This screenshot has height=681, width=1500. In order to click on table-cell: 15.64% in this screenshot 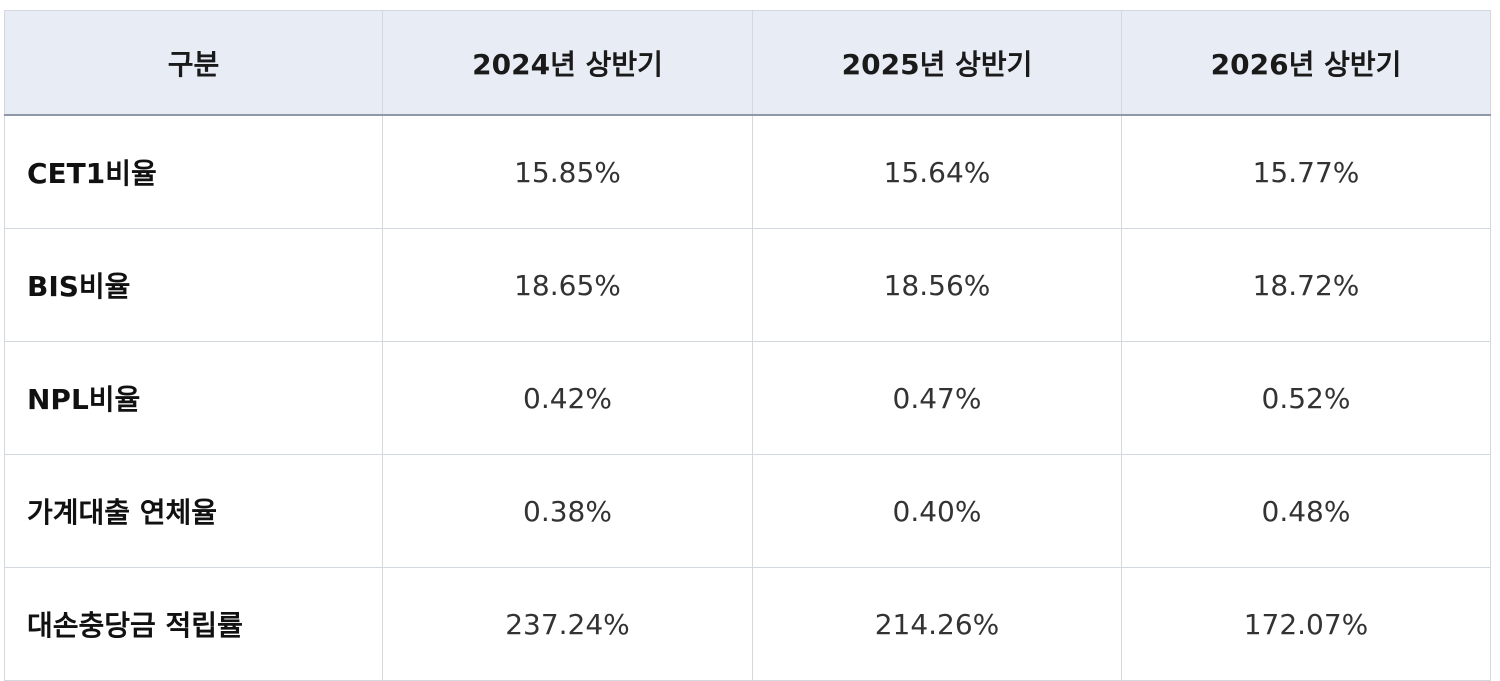, I will do `click(937, 171)`.